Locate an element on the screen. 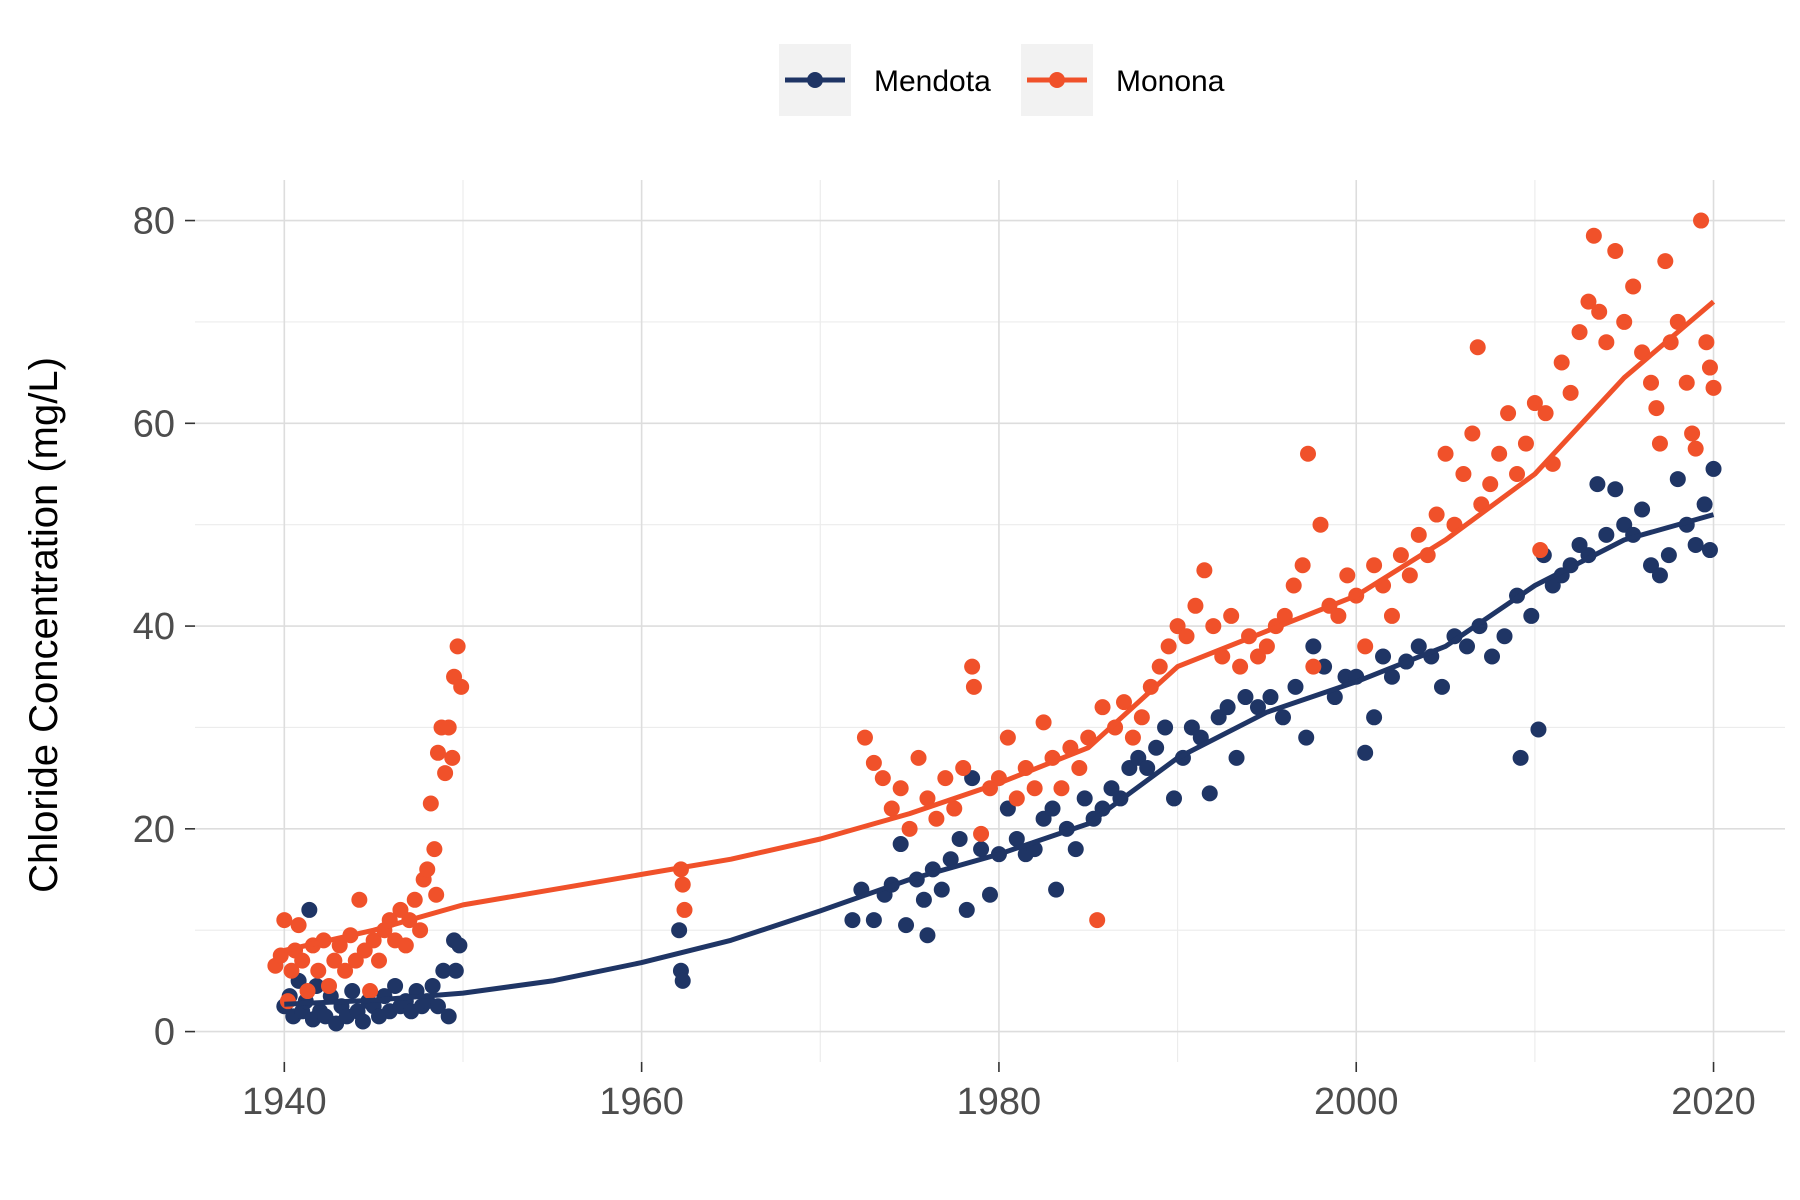  y-tick-label: 20 is located at coordinates (154, 830).